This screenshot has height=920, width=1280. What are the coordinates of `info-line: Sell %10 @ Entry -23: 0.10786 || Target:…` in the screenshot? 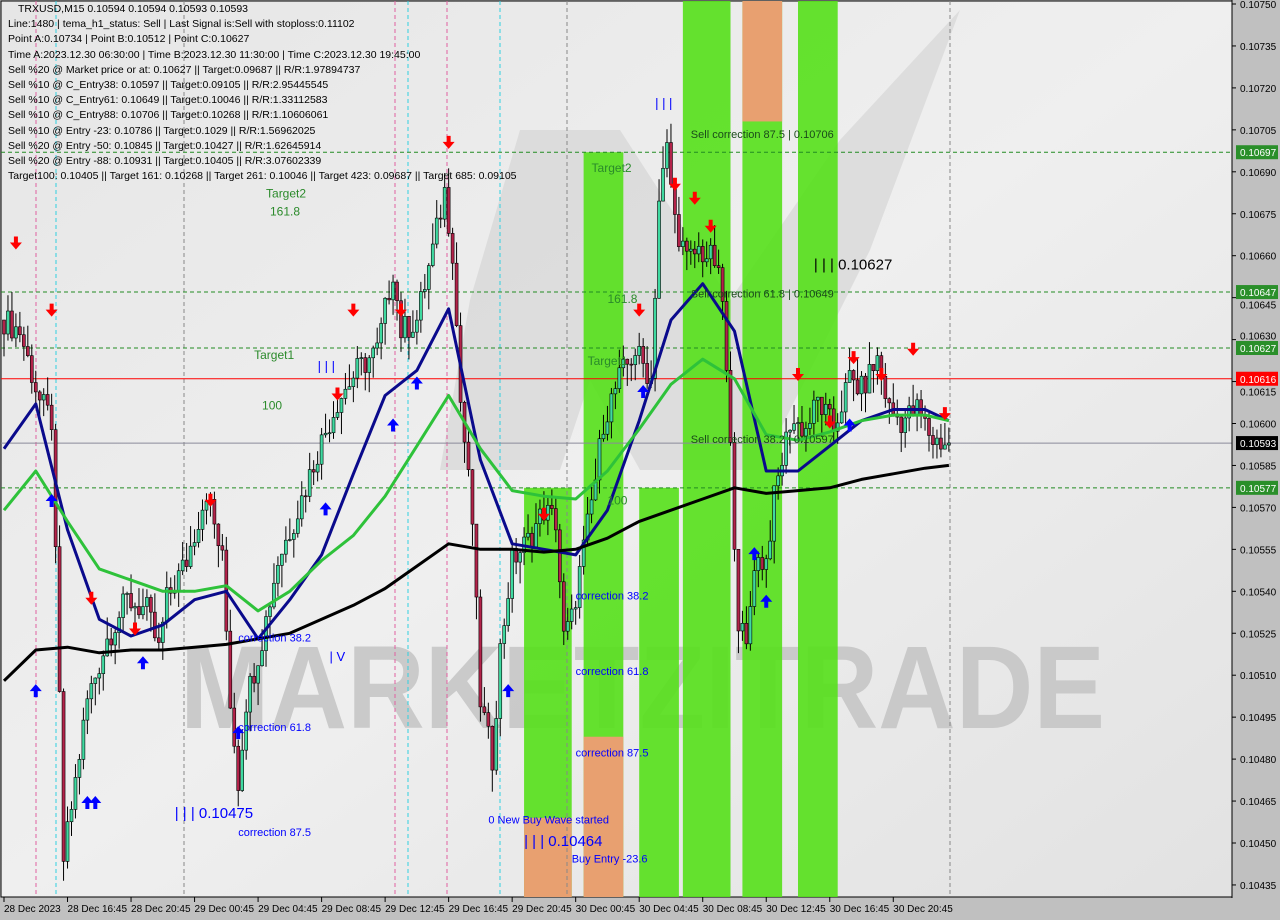 It's located at (162, 130).